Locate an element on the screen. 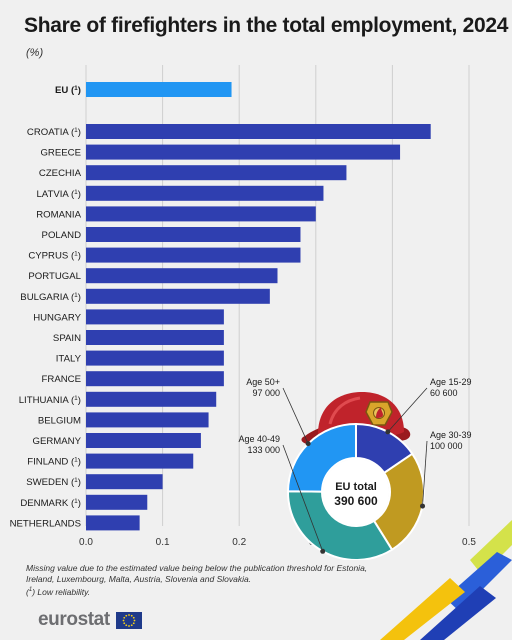 The image size is (512, 640). donut-segment-value: 97 000 is located at coordinates (266, 393).